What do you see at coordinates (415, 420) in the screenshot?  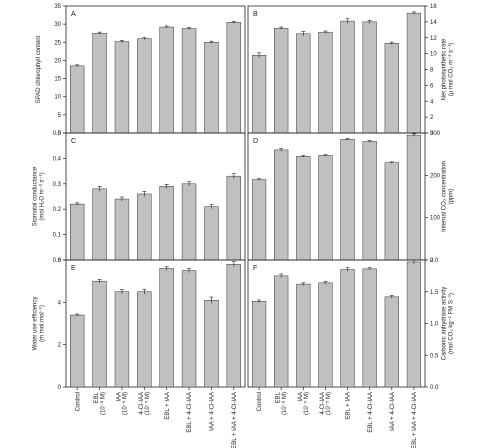 I see `x-tick-label: EBL + IAA + 4-Cl-IAA` at bounding box center [415, 420].